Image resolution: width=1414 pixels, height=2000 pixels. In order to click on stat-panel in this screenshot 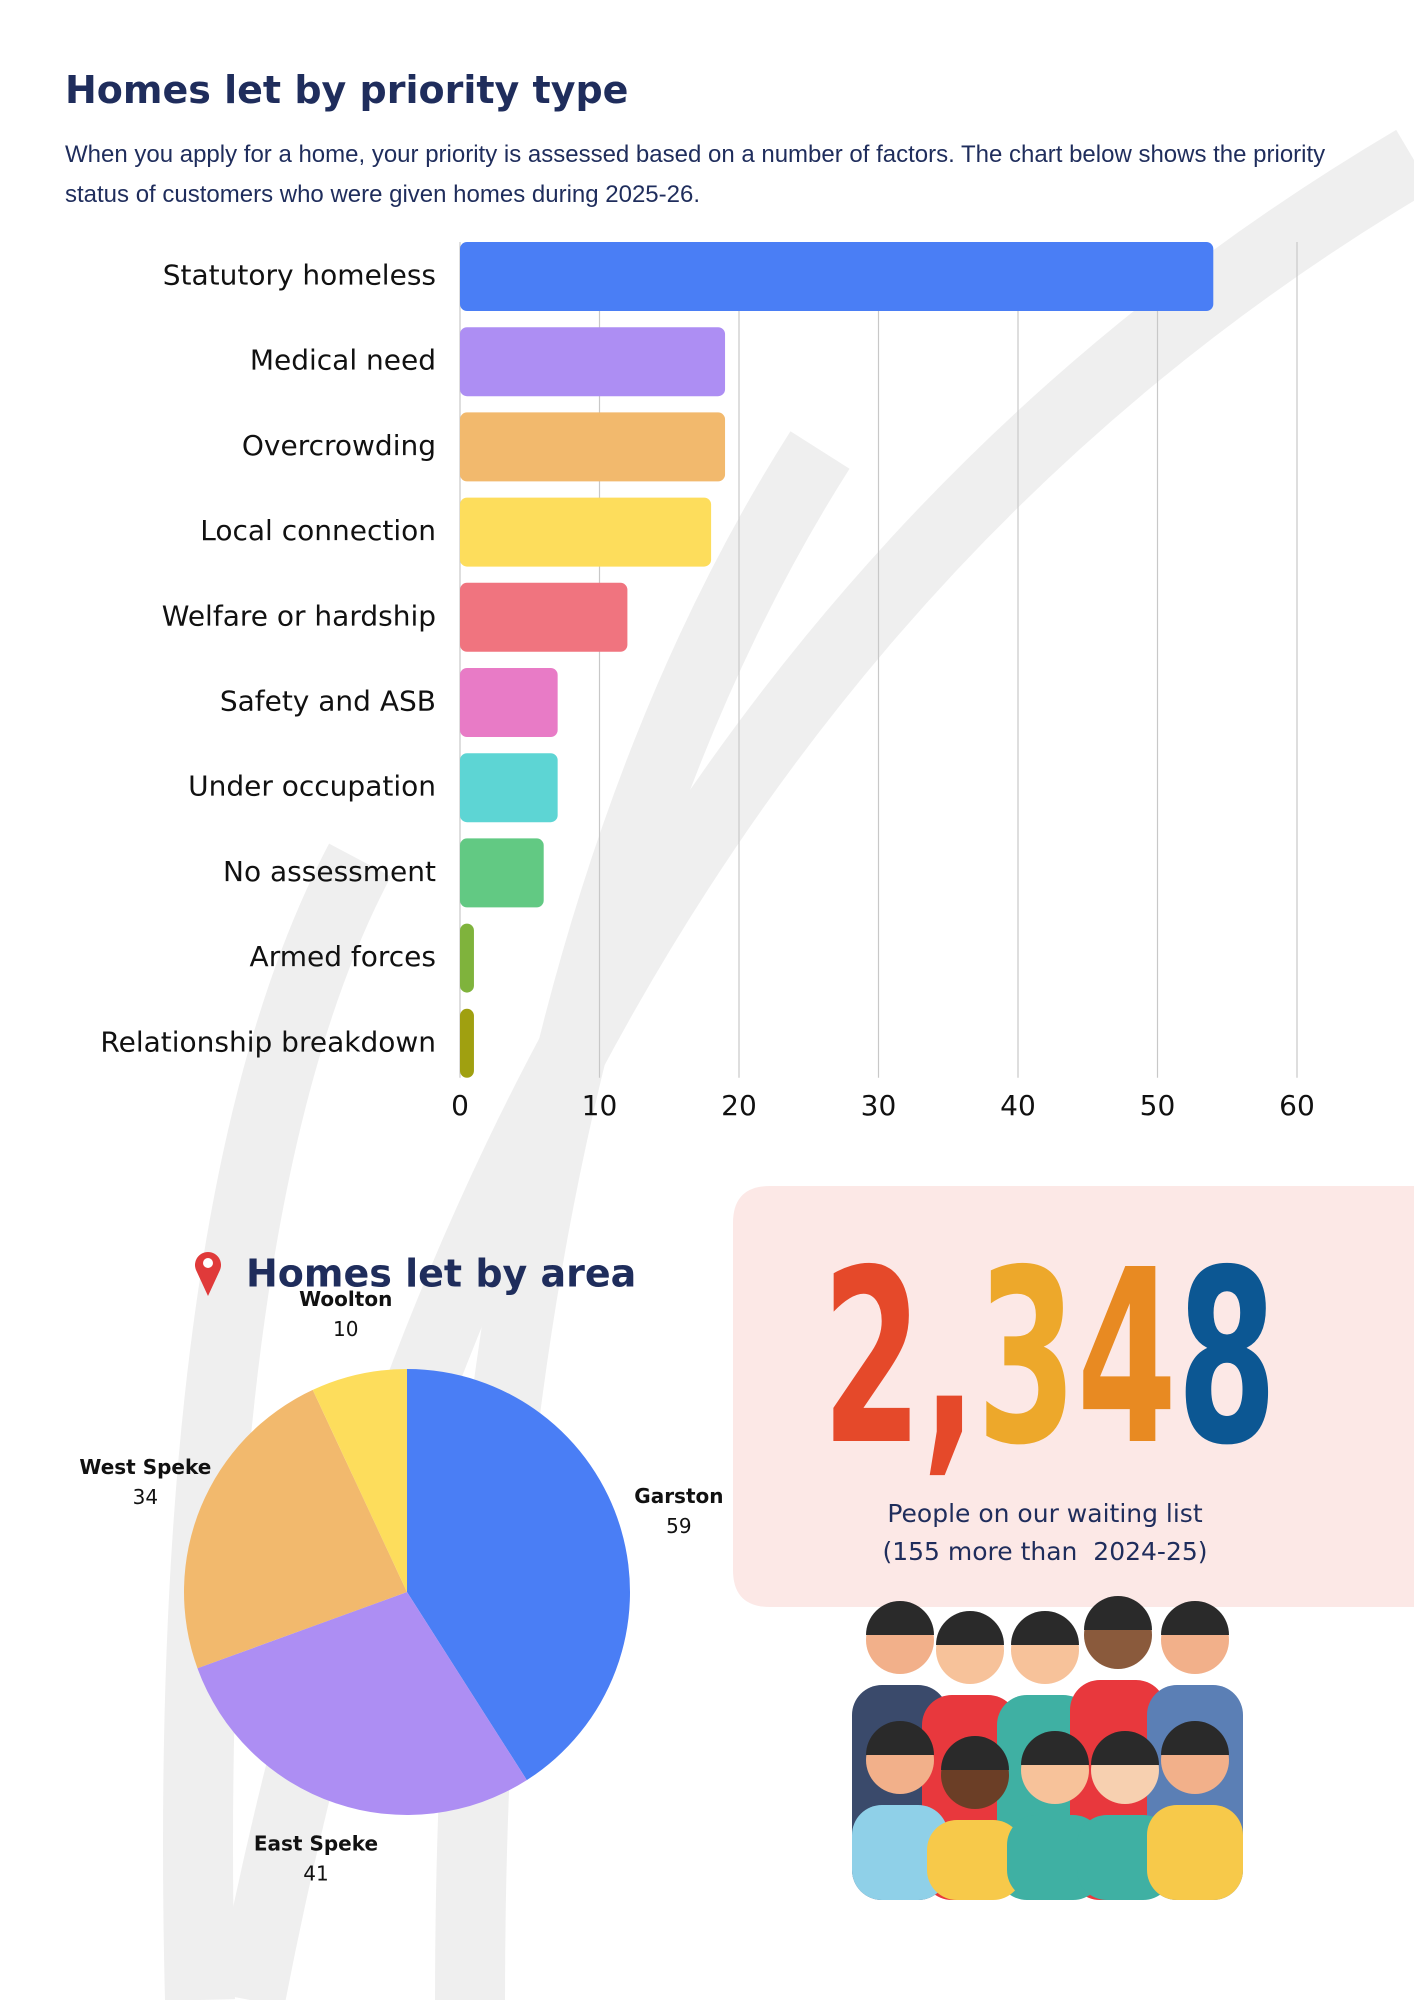, I will do `click(1073, 1396)`.